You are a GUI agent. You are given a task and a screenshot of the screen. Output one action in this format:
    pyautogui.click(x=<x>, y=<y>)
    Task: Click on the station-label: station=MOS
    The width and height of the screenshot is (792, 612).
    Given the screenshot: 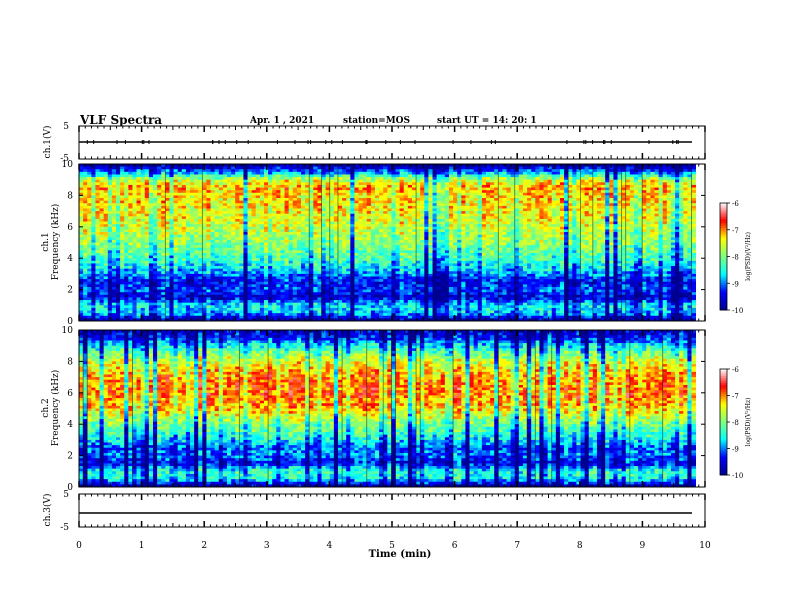 What is the action you would take?
    pyautogui.click(x=377, y=121)
    